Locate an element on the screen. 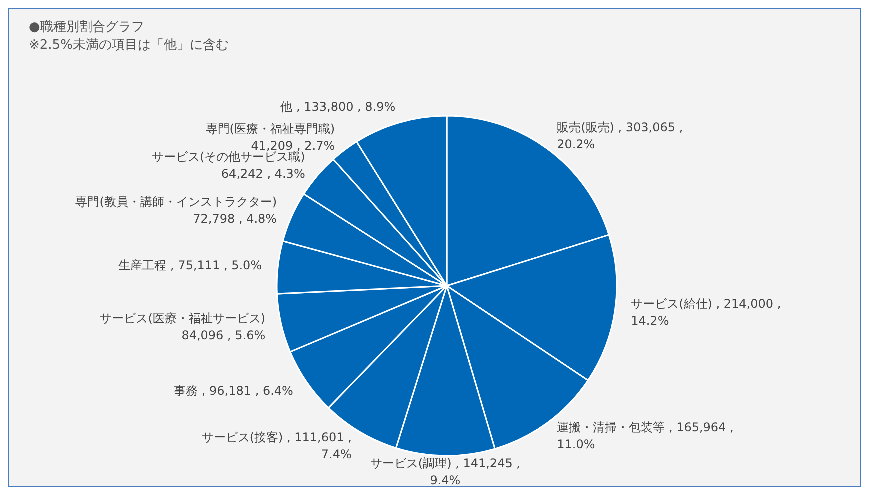 The image size is (869, 495). slice-label: サービス(医療・福祉サービス) is located at coordinates (183, 319).